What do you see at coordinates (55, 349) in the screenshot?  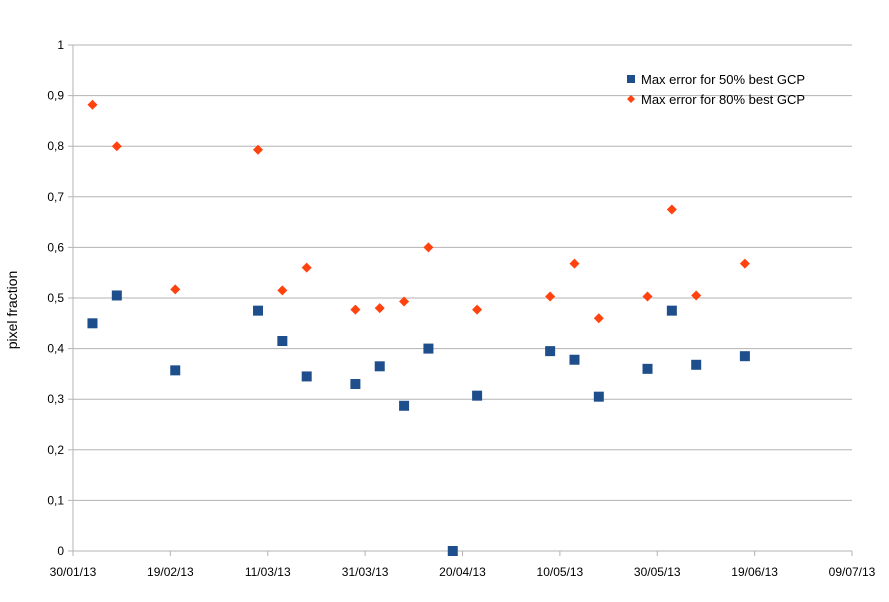 I see `y-tick-label: 0,4` at bounding box center [55, 349].